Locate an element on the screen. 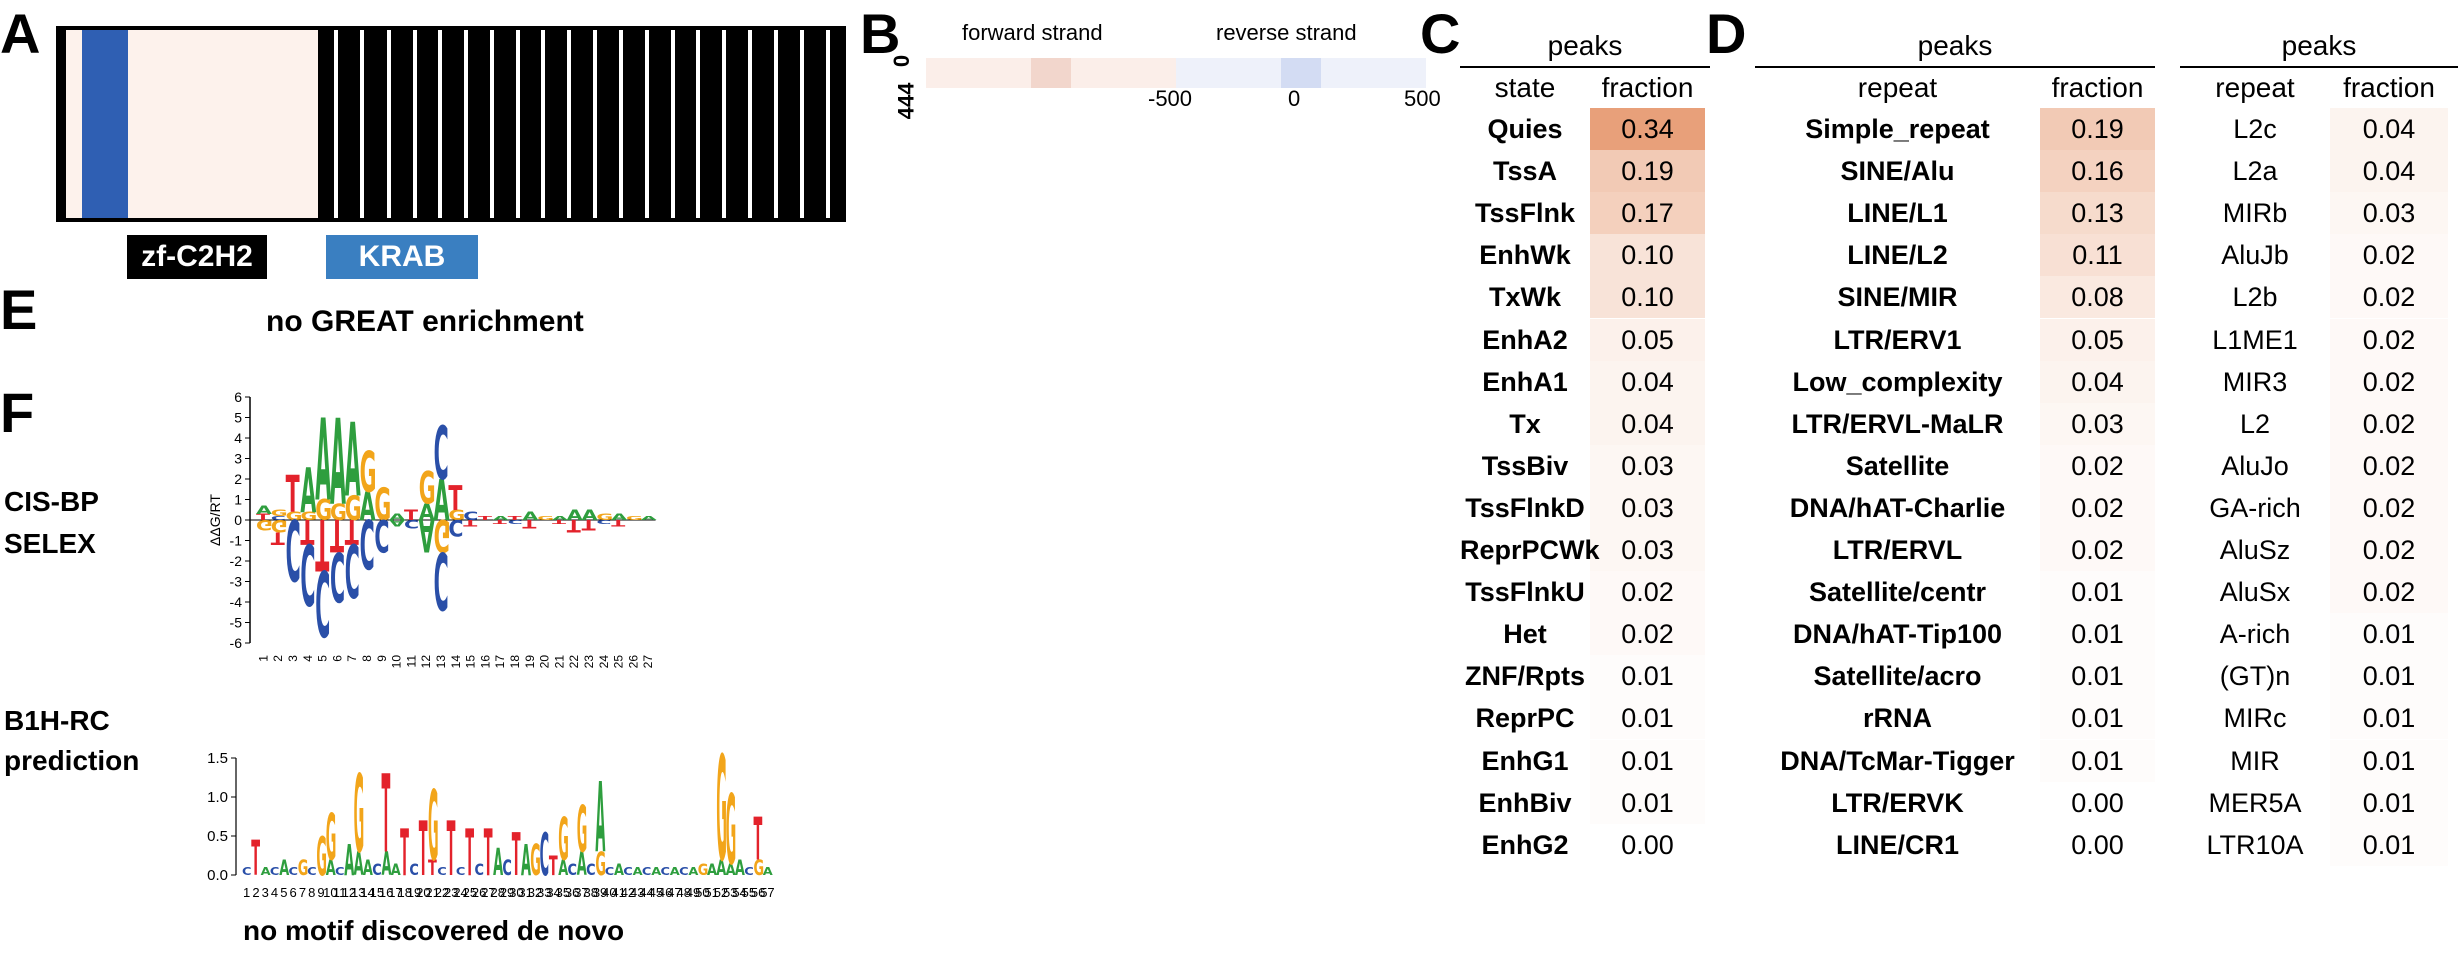 This screenshot has height=953, width=2458. heatmap-y-bottom-tick: 444 is located at coordinates (906, 101).